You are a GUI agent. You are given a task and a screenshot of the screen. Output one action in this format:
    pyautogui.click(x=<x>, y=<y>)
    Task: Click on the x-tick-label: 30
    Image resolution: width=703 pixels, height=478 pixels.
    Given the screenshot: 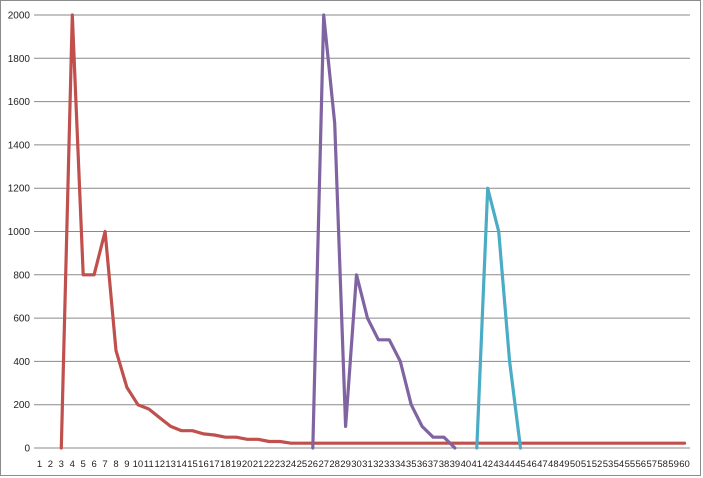 What is the action you would take?
    pyautogui.click(x=356, y=464)
    